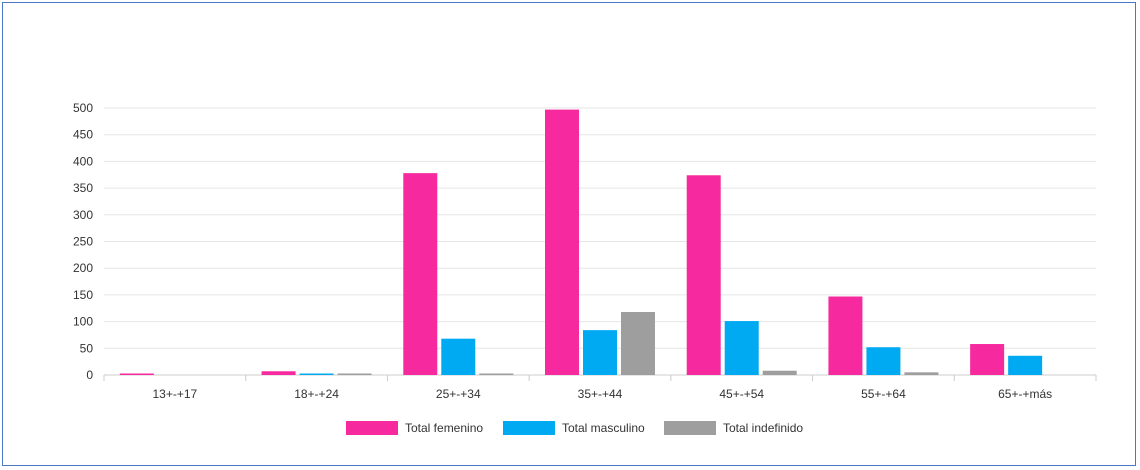 The height and width of the screenshot is (470, 1140). Describe the element at coordinates (763, 428) in the screenshot. I see `legend-label: Total indefinido` at that location.